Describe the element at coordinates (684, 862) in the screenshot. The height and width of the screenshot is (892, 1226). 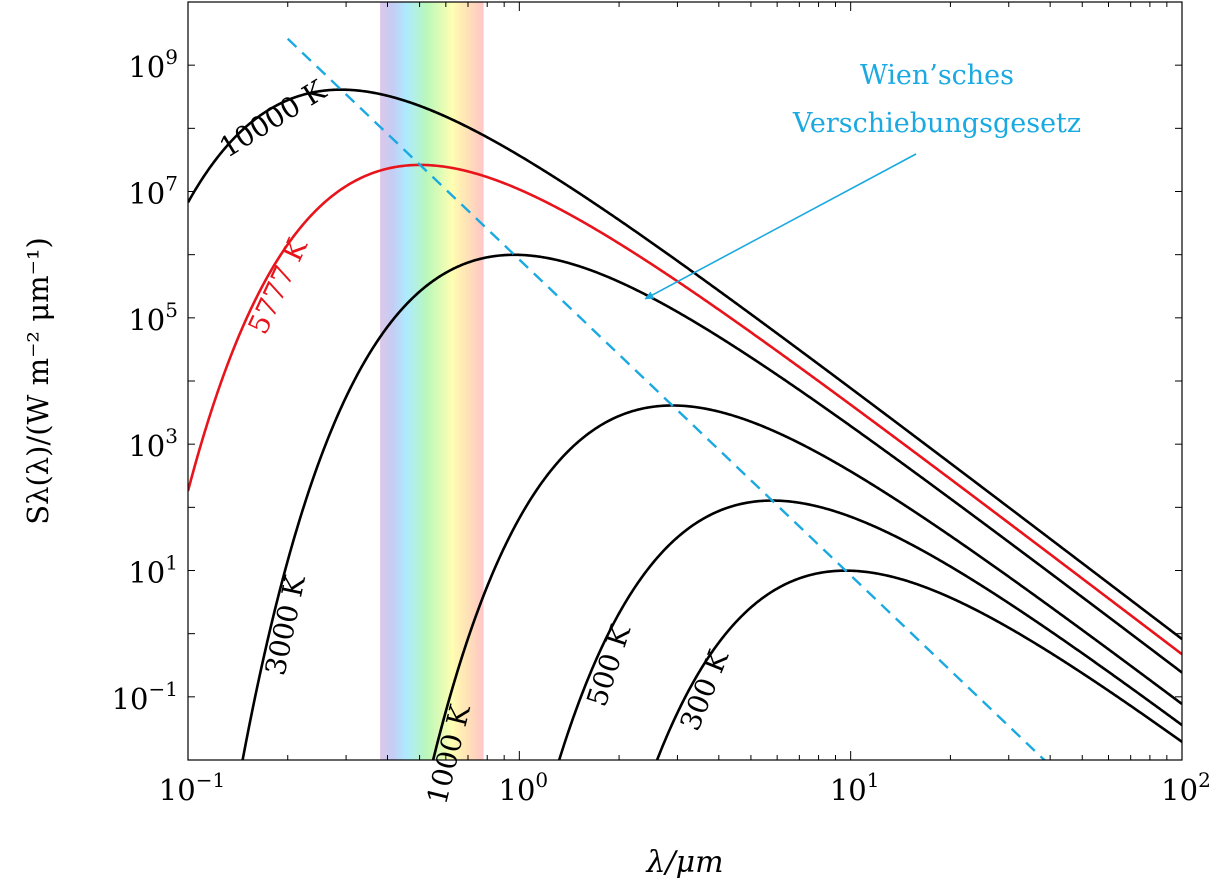
I see `x-axis-label: λ/μm` at that location.